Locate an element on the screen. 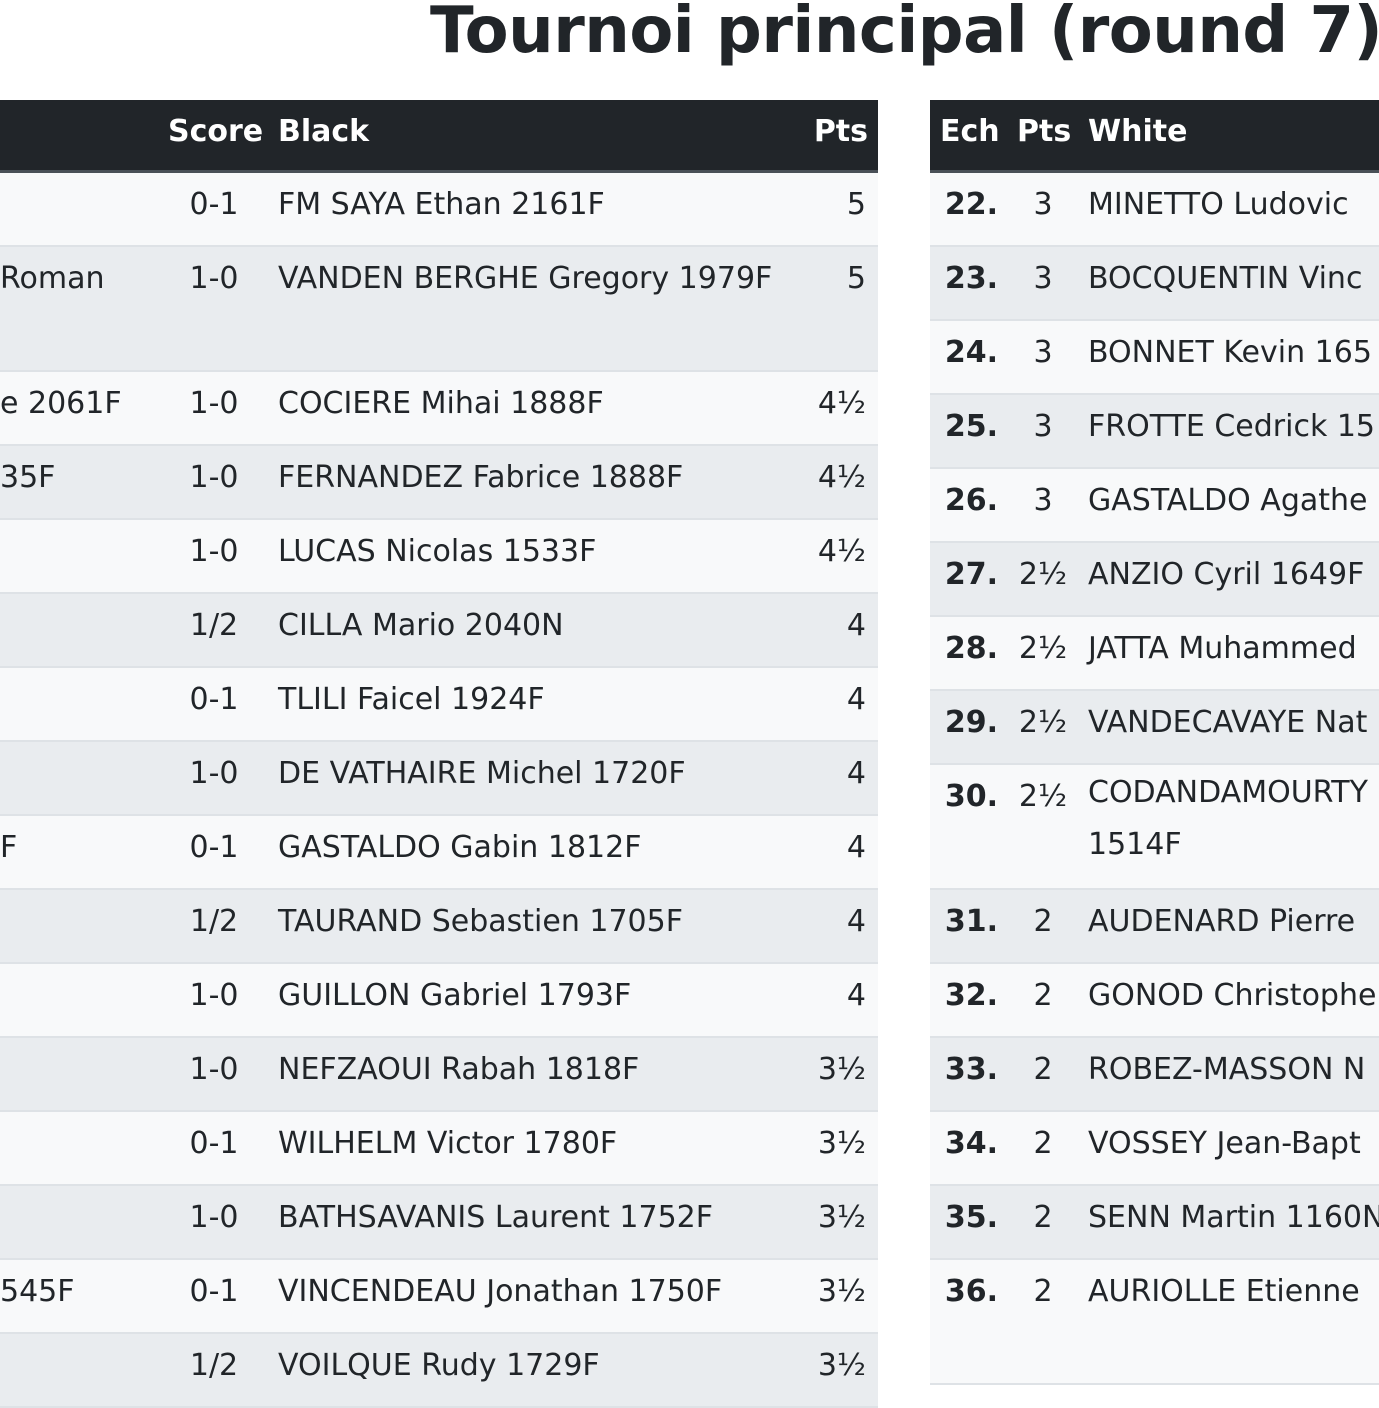 The width and height of the screenshot is (1379, 1408). table-row: 1/2 VOILQUE Rudy 1729F 3½ is located at coordinates (439, 1371).